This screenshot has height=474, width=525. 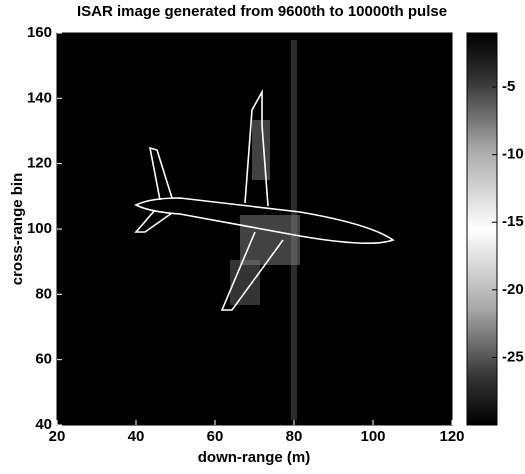 What do you see at coordinates (513, 289) in the screenshot?
I see `colorbar-tick-label: -20` at bounding box center [513, 289].